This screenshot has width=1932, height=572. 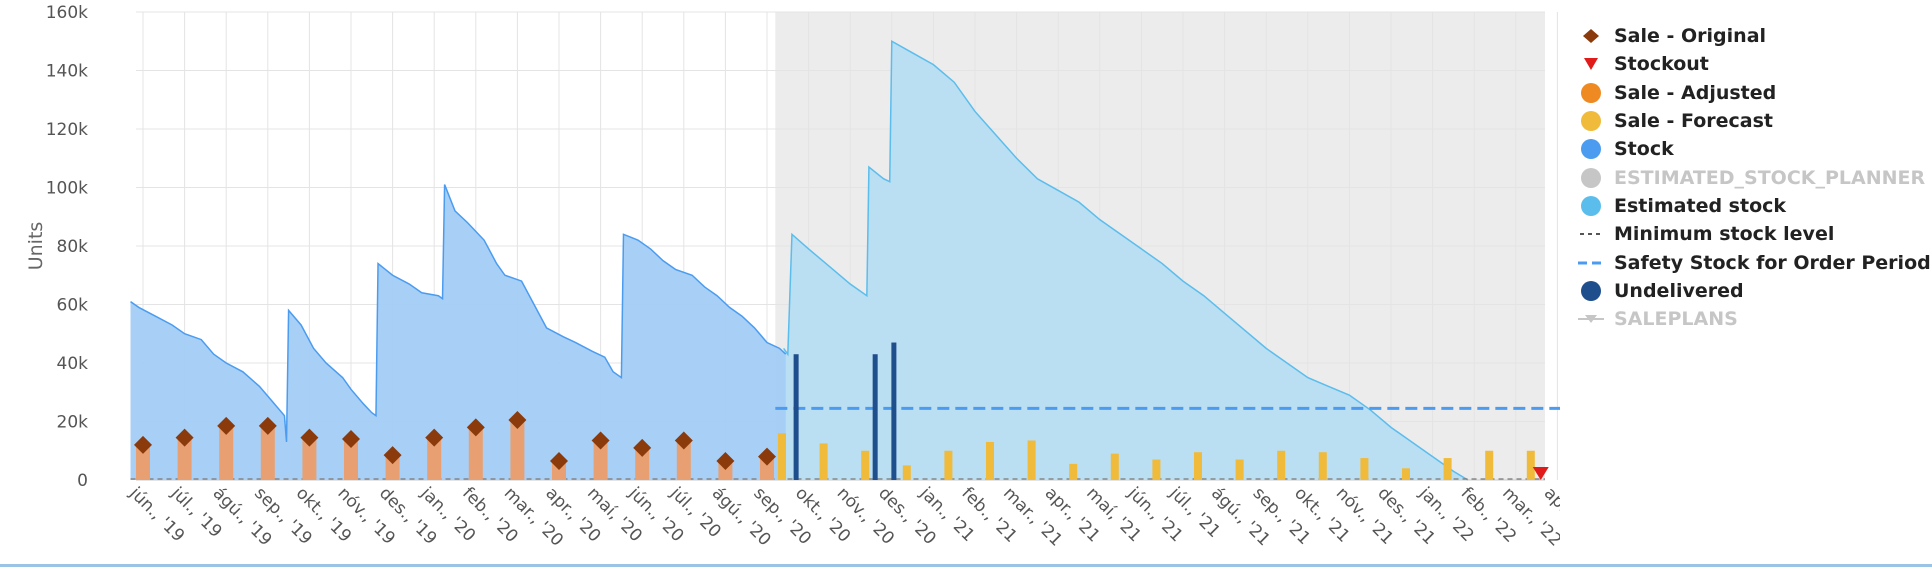 I want to click on legend-item: ESTIMATED_STOCK_PLANNER, so click(x=1753, y=177).